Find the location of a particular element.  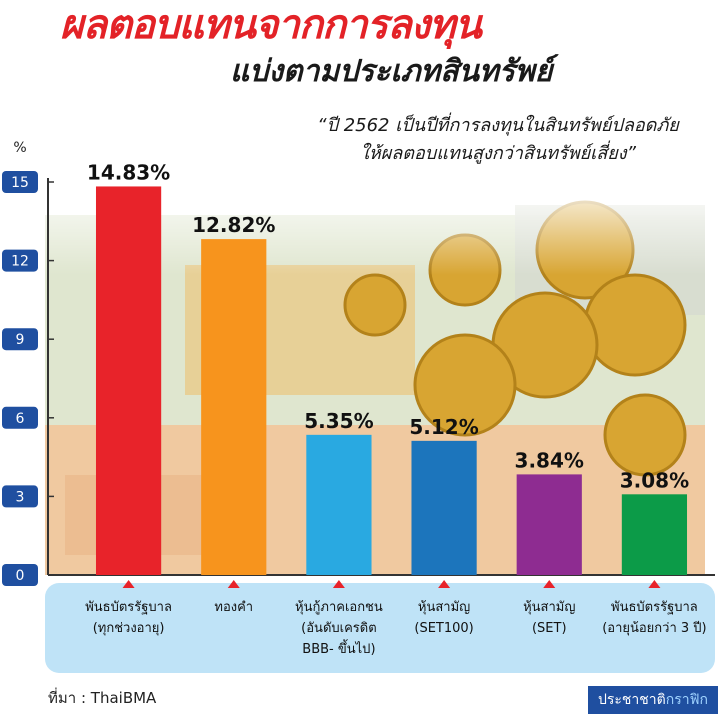

chart-title: ผลตอบแทนจากการลงทุน is located at coordinates (271, 25).